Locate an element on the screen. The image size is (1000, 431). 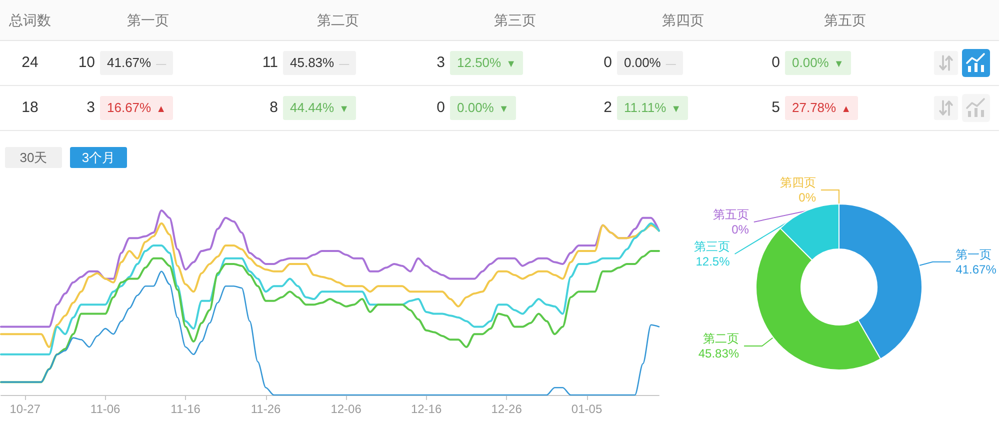
data-label: 24 is located at coordinates (30, 63).